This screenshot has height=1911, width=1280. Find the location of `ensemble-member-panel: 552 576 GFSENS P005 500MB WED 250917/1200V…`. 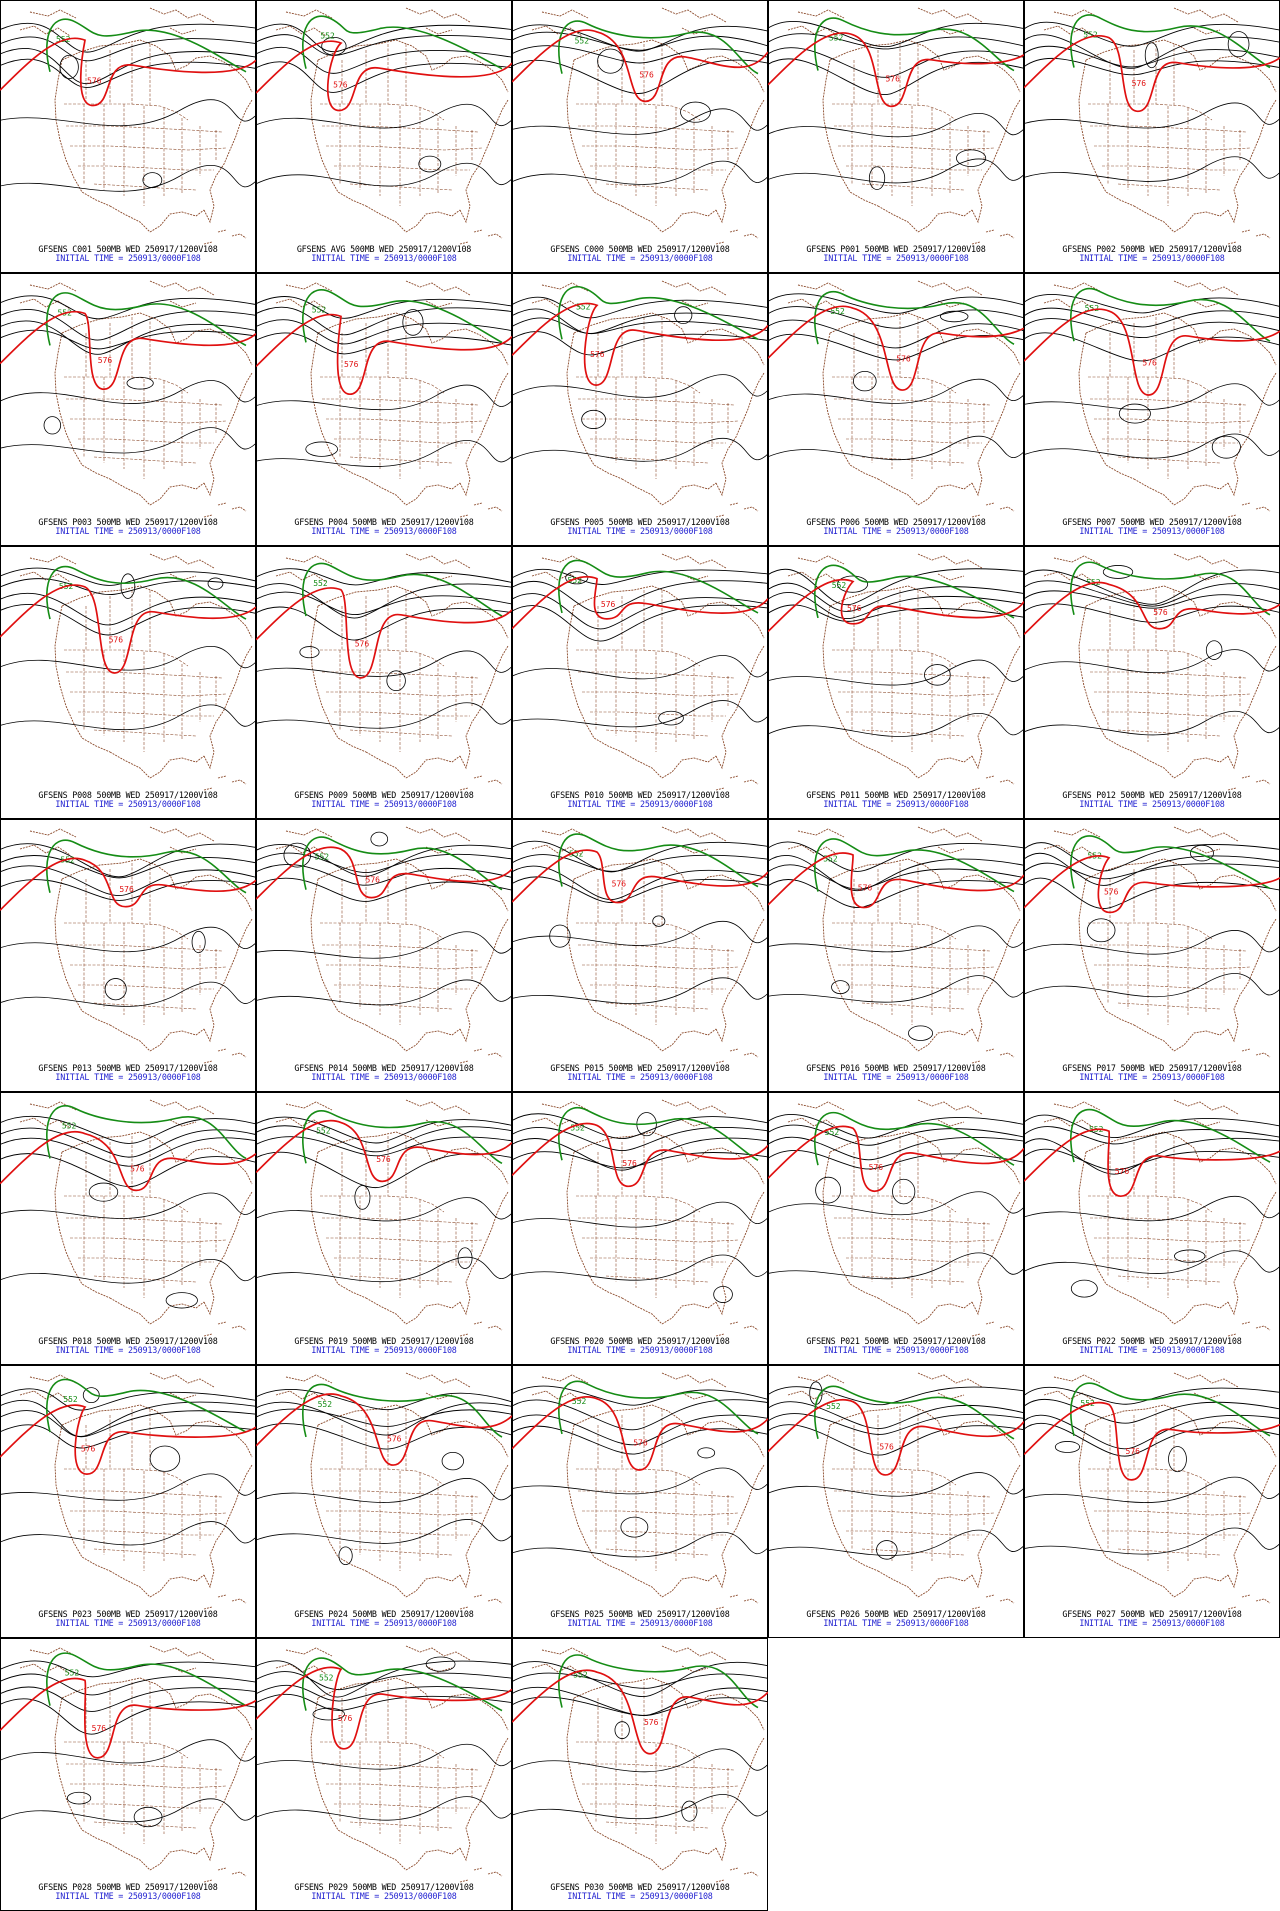

ensemble-member-panel: 552 576 GFSENS P005 500MB WED 250917/1200V… is located at coordinates (640, 409).